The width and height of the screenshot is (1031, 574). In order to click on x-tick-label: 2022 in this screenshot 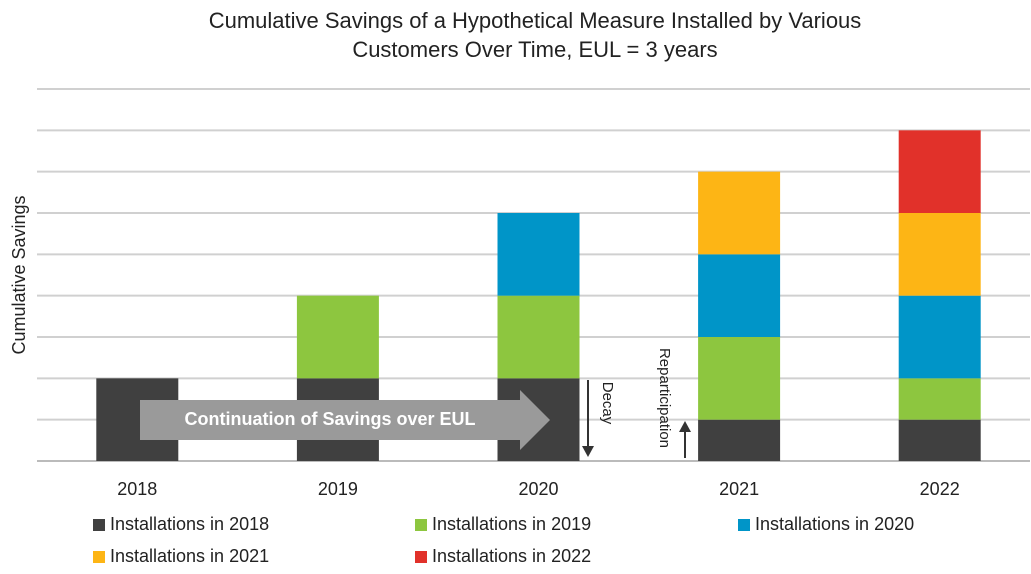, I will do `click(940, 489)`.